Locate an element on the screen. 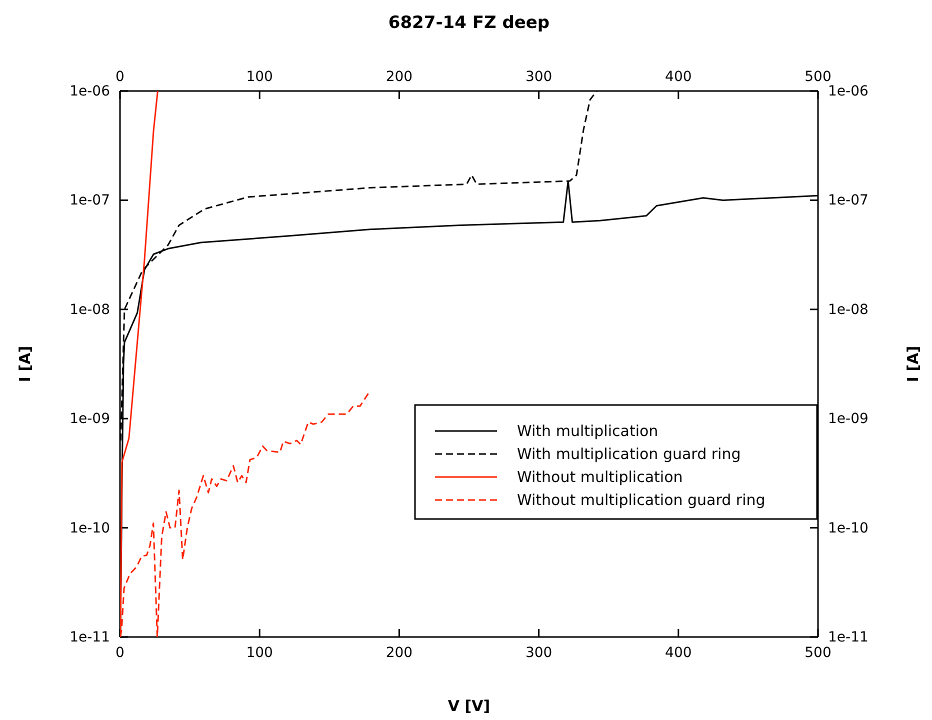 Image resolution: width=932 pixels, height=720 pixels. x-tick-label: 400 is located at coordinates (678, 77).